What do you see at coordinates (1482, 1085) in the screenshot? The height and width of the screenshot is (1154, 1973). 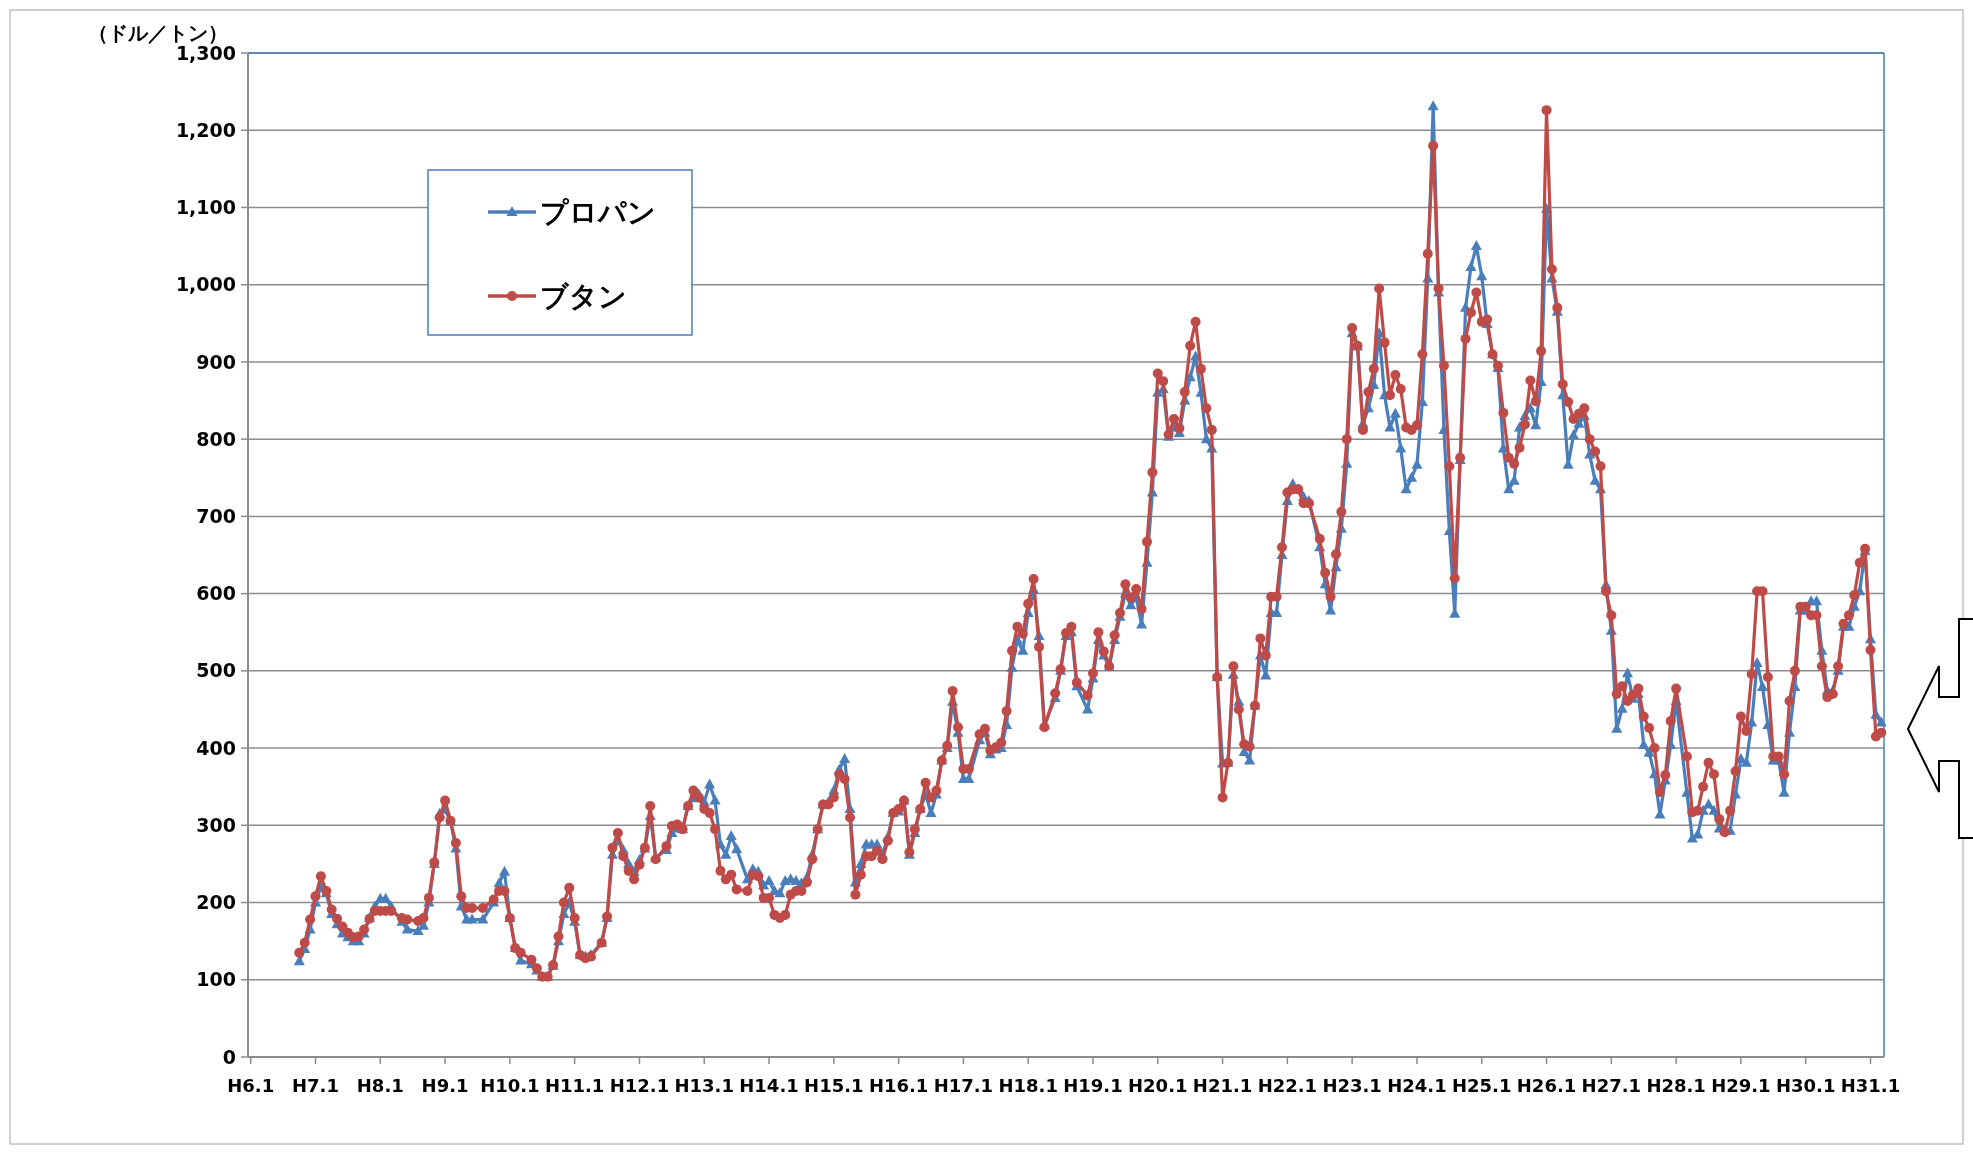 I see `x-tick-label: H25.1` at bounding box center [1482, 1085].